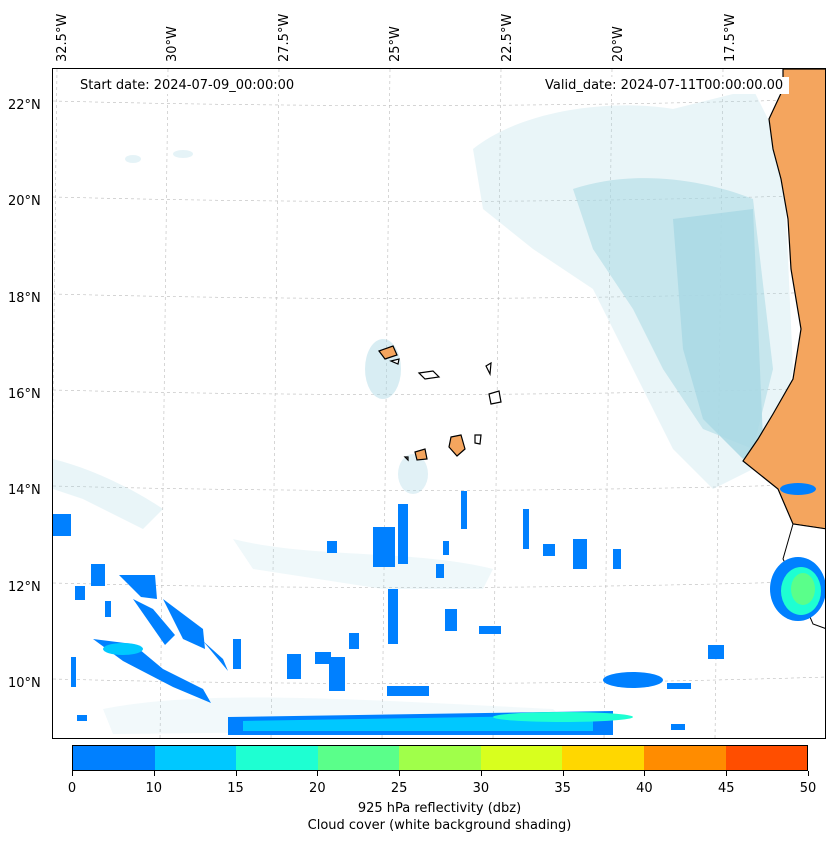 The width and height of the screenshot is (837, 843). What do you see at coordinates (730, 37) in the screenshot?
I see `longitude-label: 17.5°W` at bounding box center [730, 37].